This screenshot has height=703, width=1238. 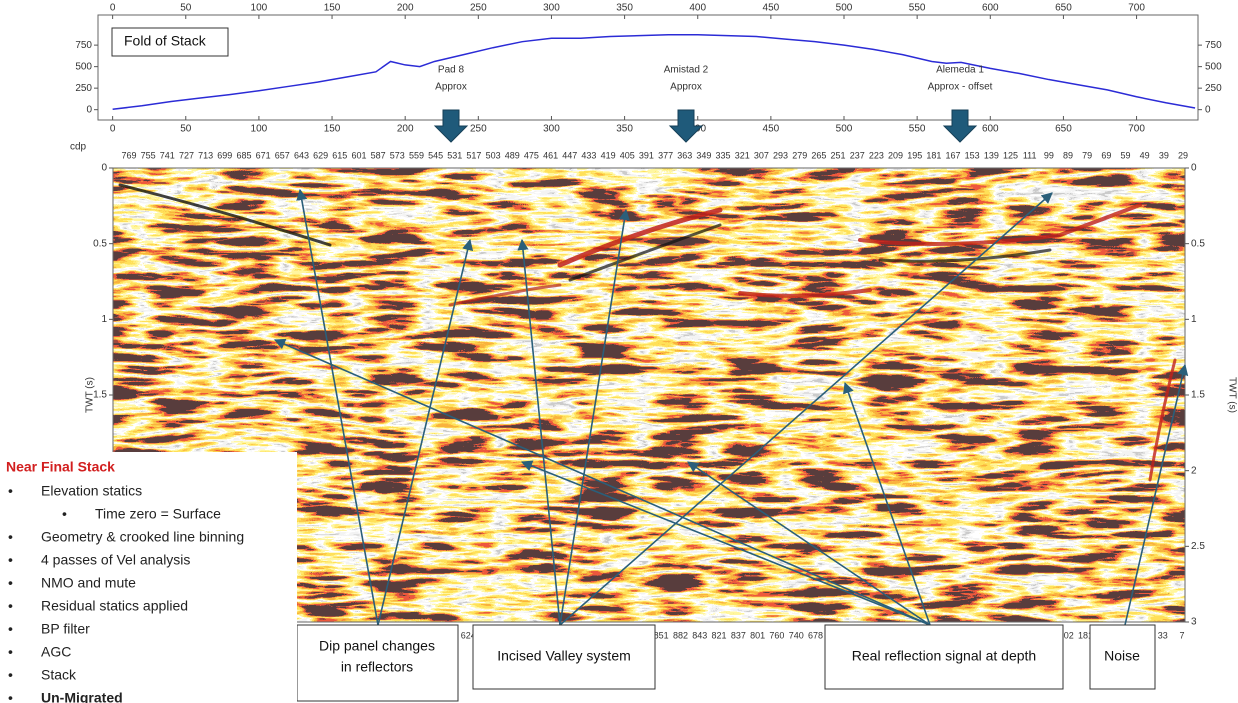 What do you see at coordinates (665, 155) in the screenshot?
I see `cdp-label: 377` at bounding box center [665, 155].